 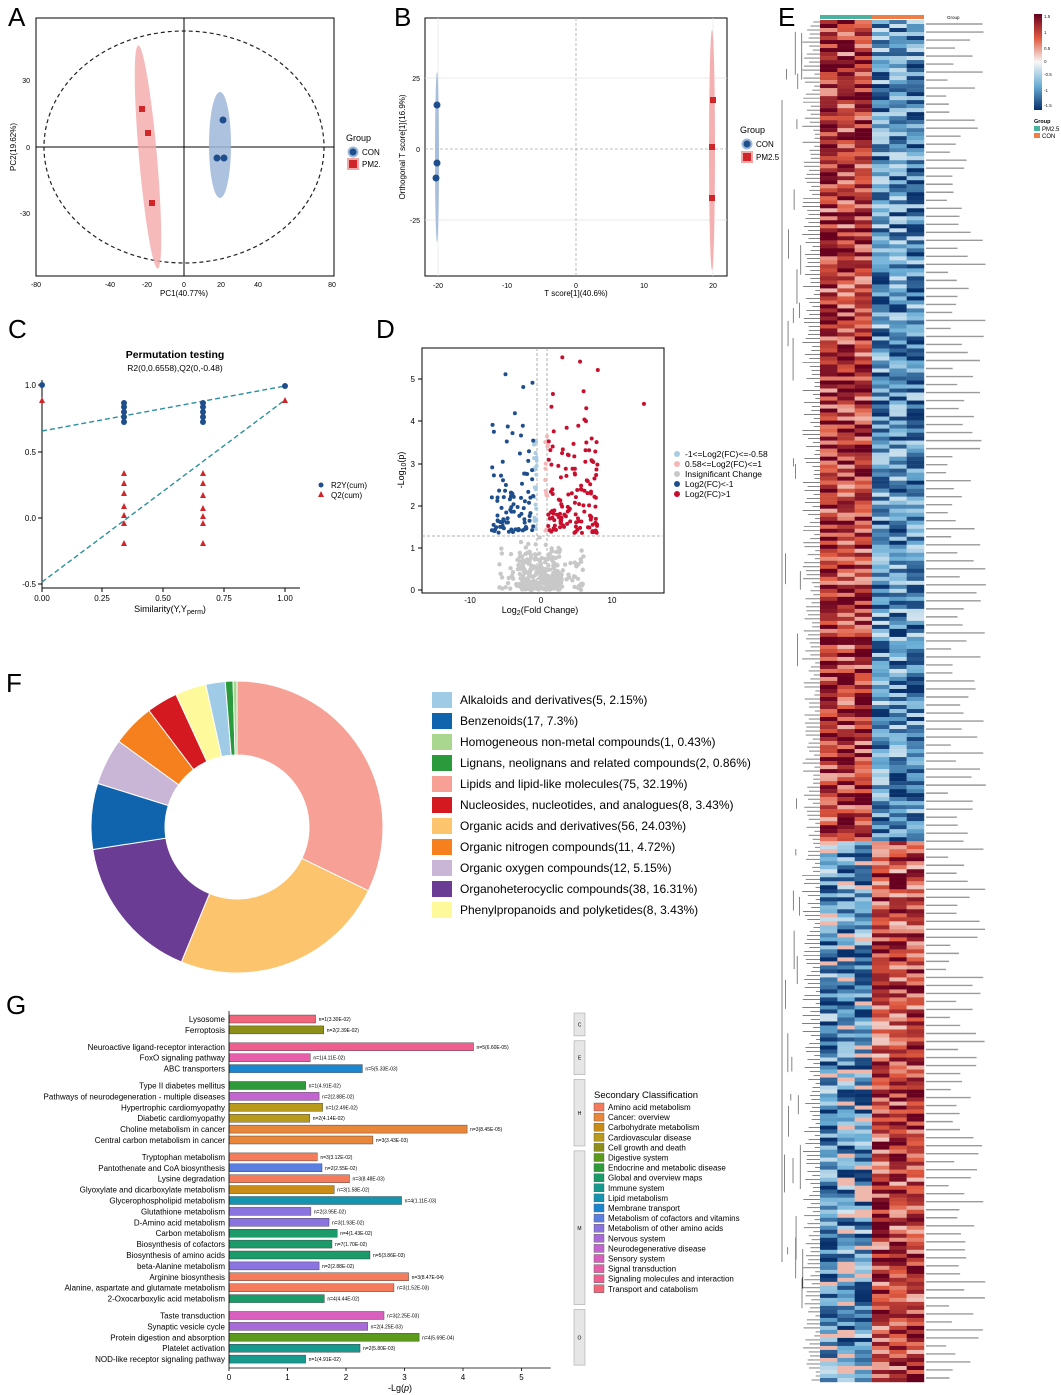 What do you see at coordinates (502, 553) in the screenshot?
I see `volcano-point-insignificant` at bounding box center [502, 553].